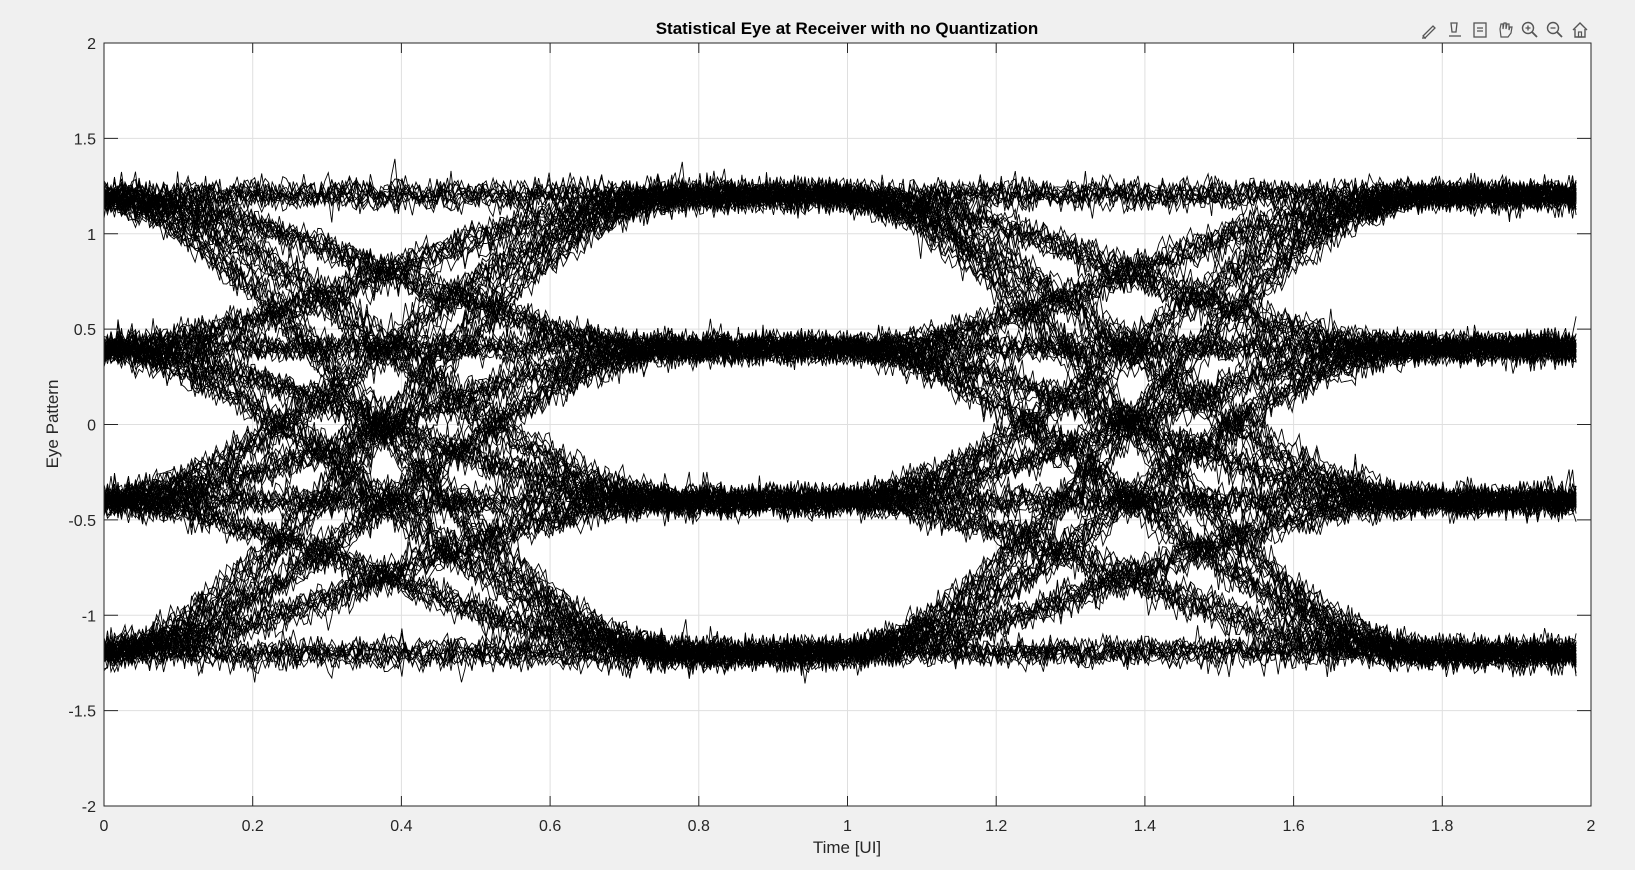 The image size is (1635, 870). What do you see at coordinates (996, 826) in the screenshot?
I see `x-tick-label: 1.2` at bounding box center [996, 826].